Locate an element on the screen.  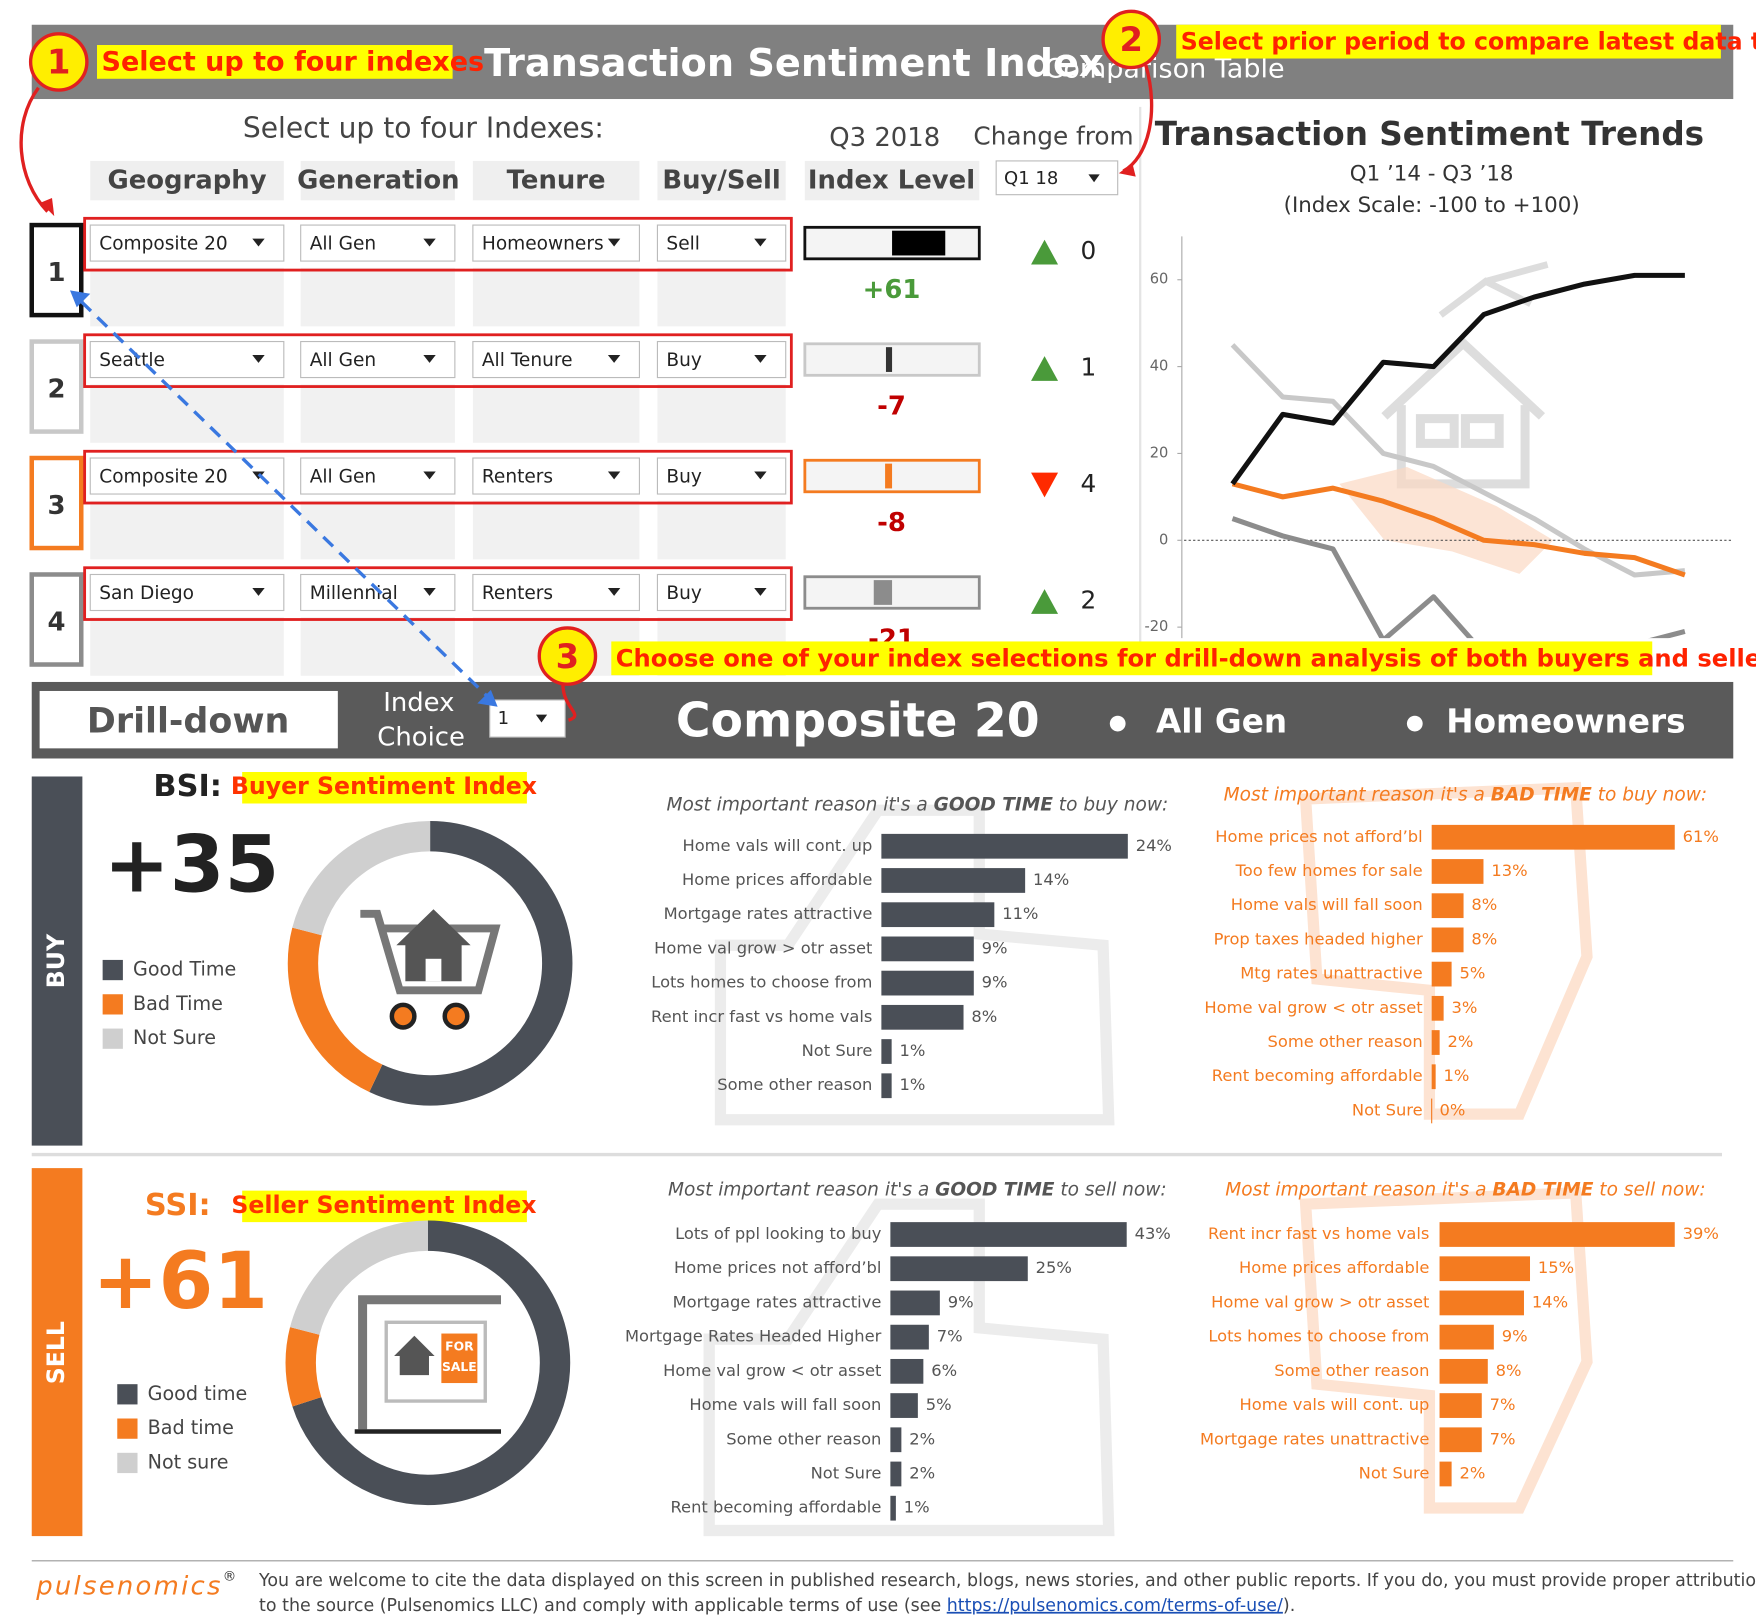
row-number: 3 is located at coordinates (56, 506).